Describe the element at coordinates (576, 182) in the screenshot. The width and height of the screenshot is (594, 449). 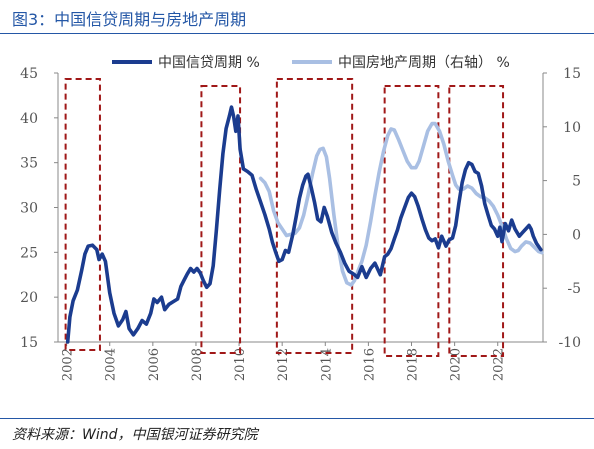
I see `y-right-tick-label: 5` at that location.